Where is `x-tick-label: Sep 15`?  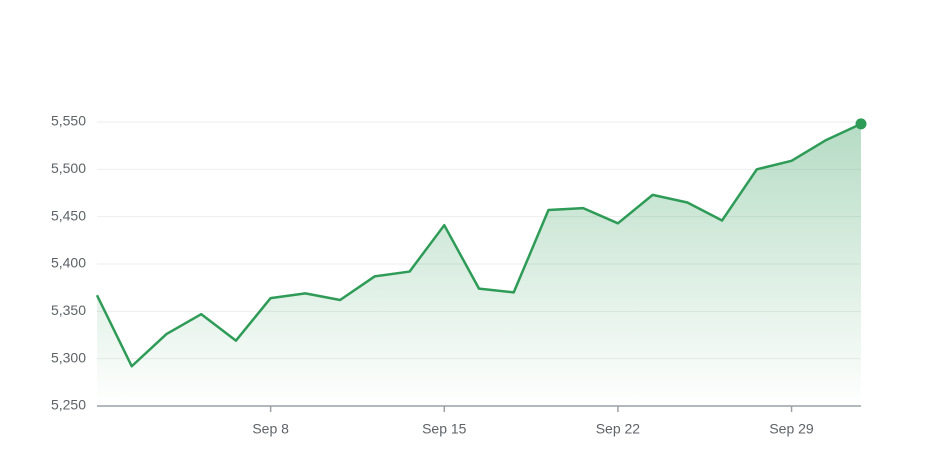 x-tick-label: Sep 15 is located at coordinates (444, 429).